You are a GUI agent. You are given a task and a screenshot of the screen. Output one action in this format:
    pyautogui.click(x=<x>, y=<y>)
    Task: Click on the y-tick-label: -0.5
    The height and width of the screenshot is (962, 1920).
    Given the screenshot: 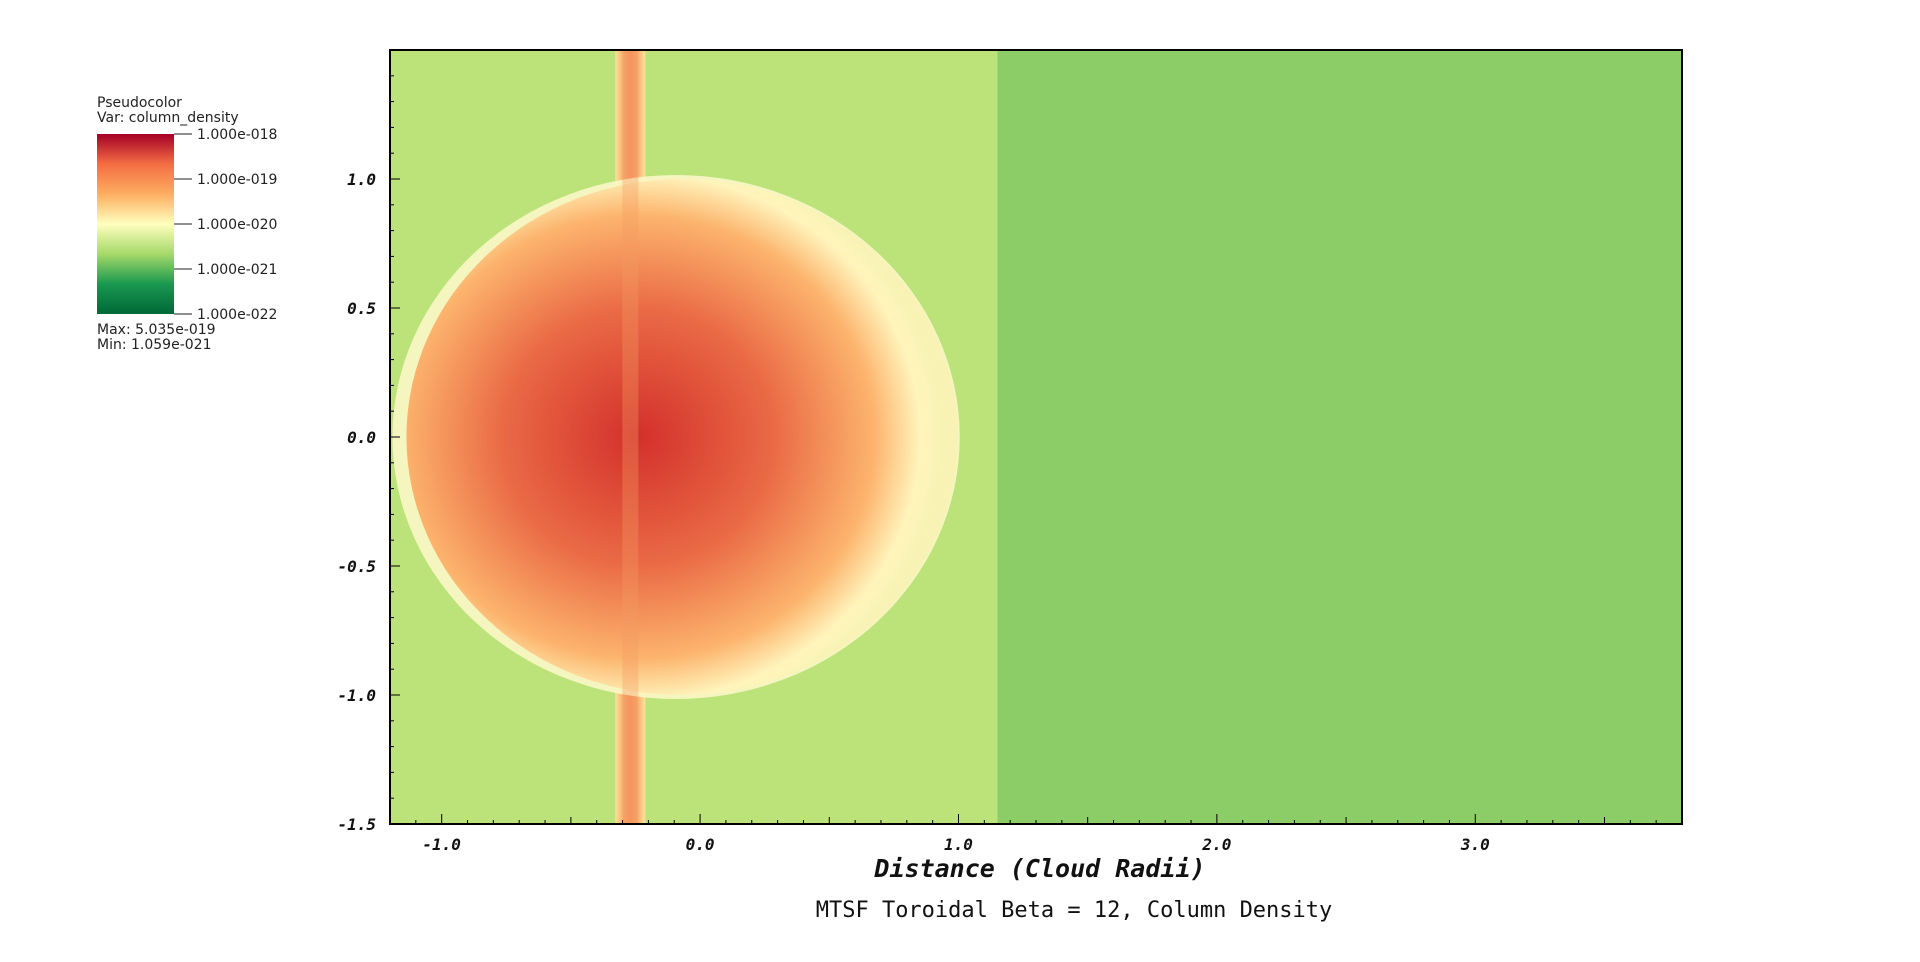 What is the action you would take?
    pyautogui.click(x=356, y=566)
    